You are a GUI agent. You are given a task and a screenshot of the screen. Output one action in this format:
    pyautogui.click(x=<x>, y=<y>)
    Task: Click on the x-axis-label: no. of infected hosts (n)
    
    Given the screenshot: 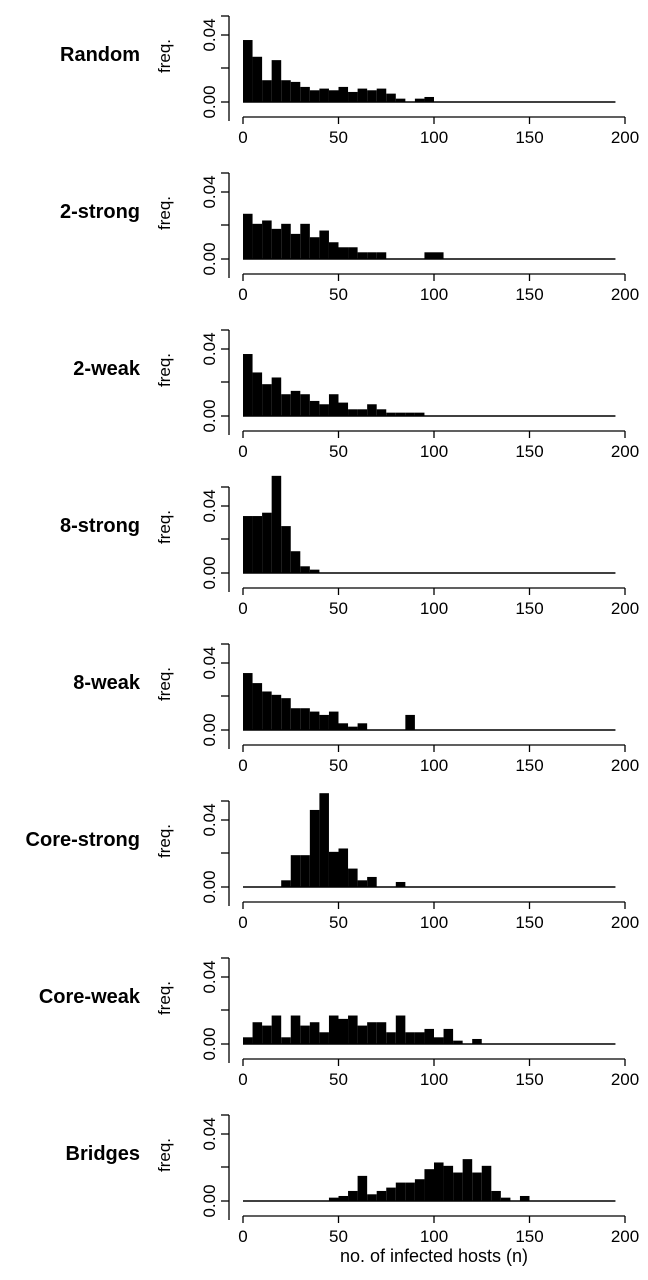 What is the action you would take?
    pyautogui.click(x=434, y=1256)
    